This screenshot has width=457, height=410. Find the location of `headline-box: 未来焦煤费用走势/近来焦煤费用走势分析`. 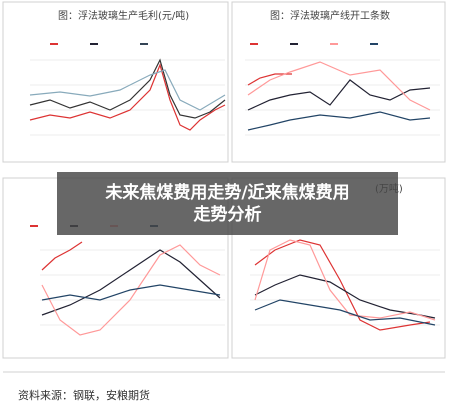

headline-box: 未来焦煤费用走势/近来焦煤费用走势分析 is located at coordinates (227, 203).